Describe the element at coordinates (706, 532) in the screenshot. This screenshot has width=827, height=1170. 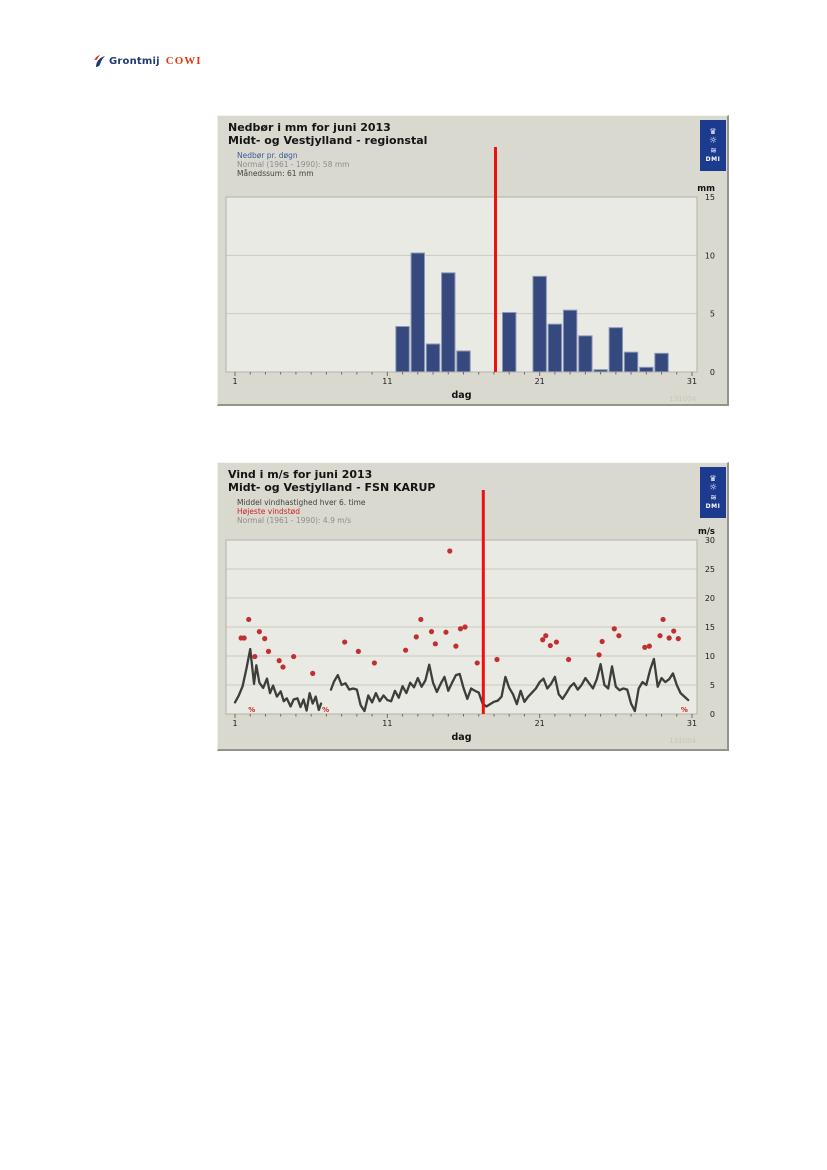
I see `y-axis-unit: m/s` at that location.